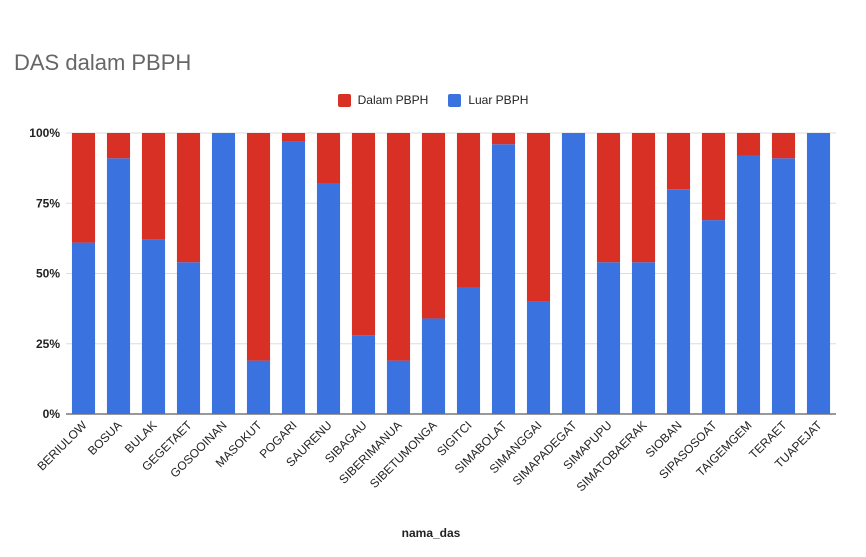 Image resolution: width=866 pixels, height=557 pixels. Describe the element at coordinates (431, 533) in the screenshot. I see `x-axis-title: nama_das` at that location.